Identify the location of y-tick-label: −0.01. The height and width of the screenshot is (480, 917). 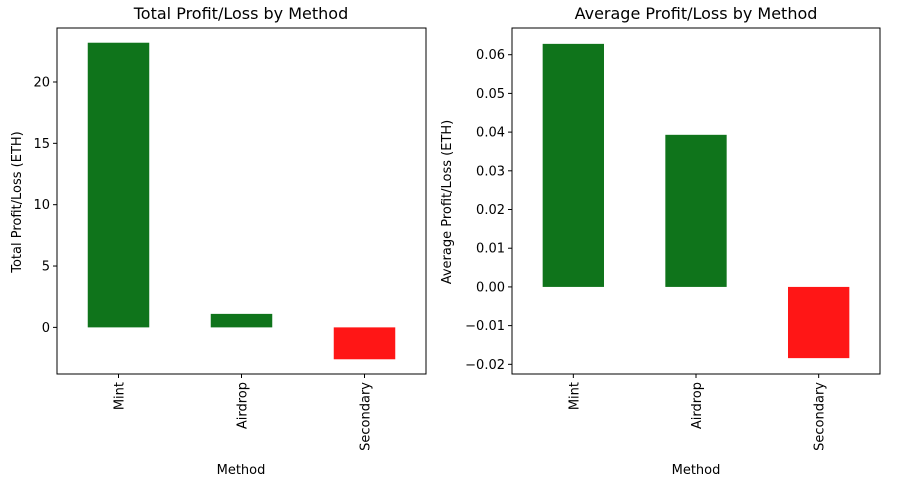
(485, 326).